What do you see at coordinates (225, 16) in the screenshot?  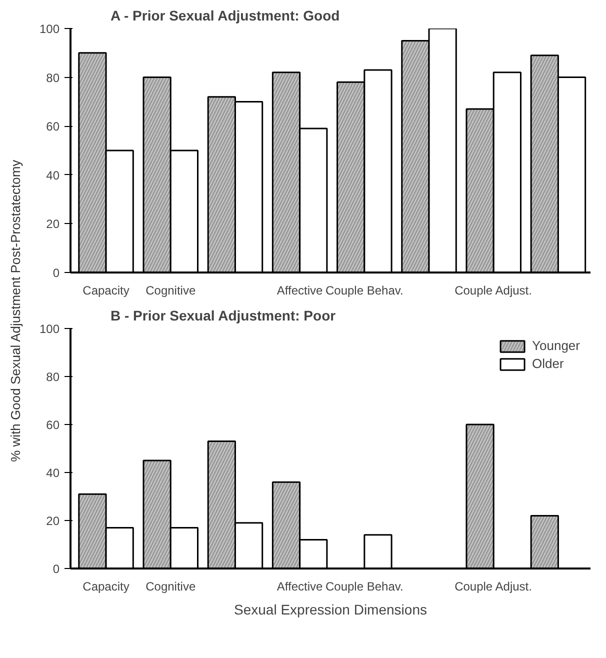 I see `chart-title: A - Prior Sexual Adjustment: Good` at bounding box center [225, 16].